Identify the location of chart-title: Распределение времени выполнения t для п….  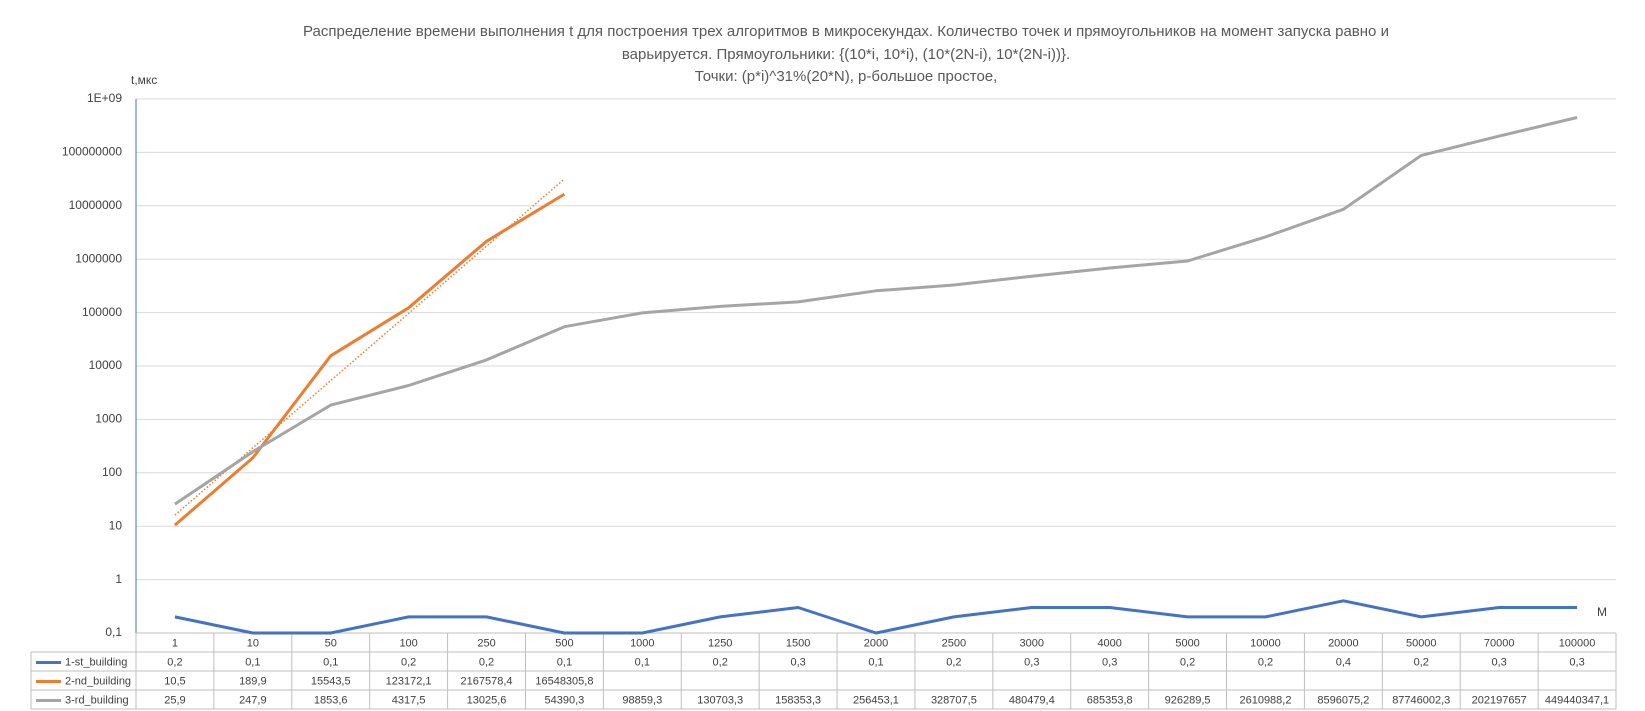
(846, 31).